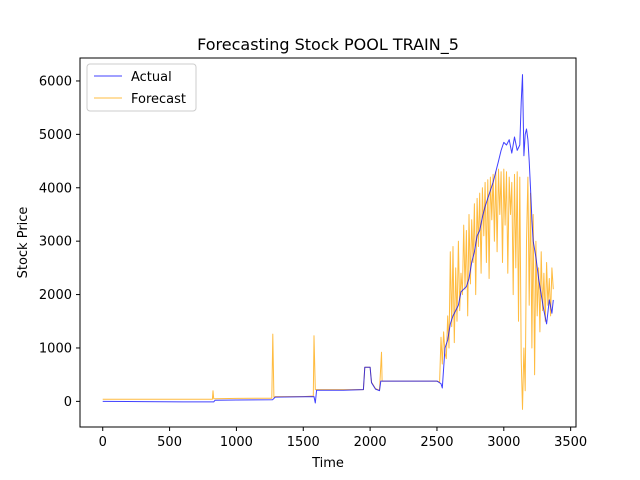  I want to click on chart-title: Forecasting Stock POOL TRAIN_5, so click(328, 45).